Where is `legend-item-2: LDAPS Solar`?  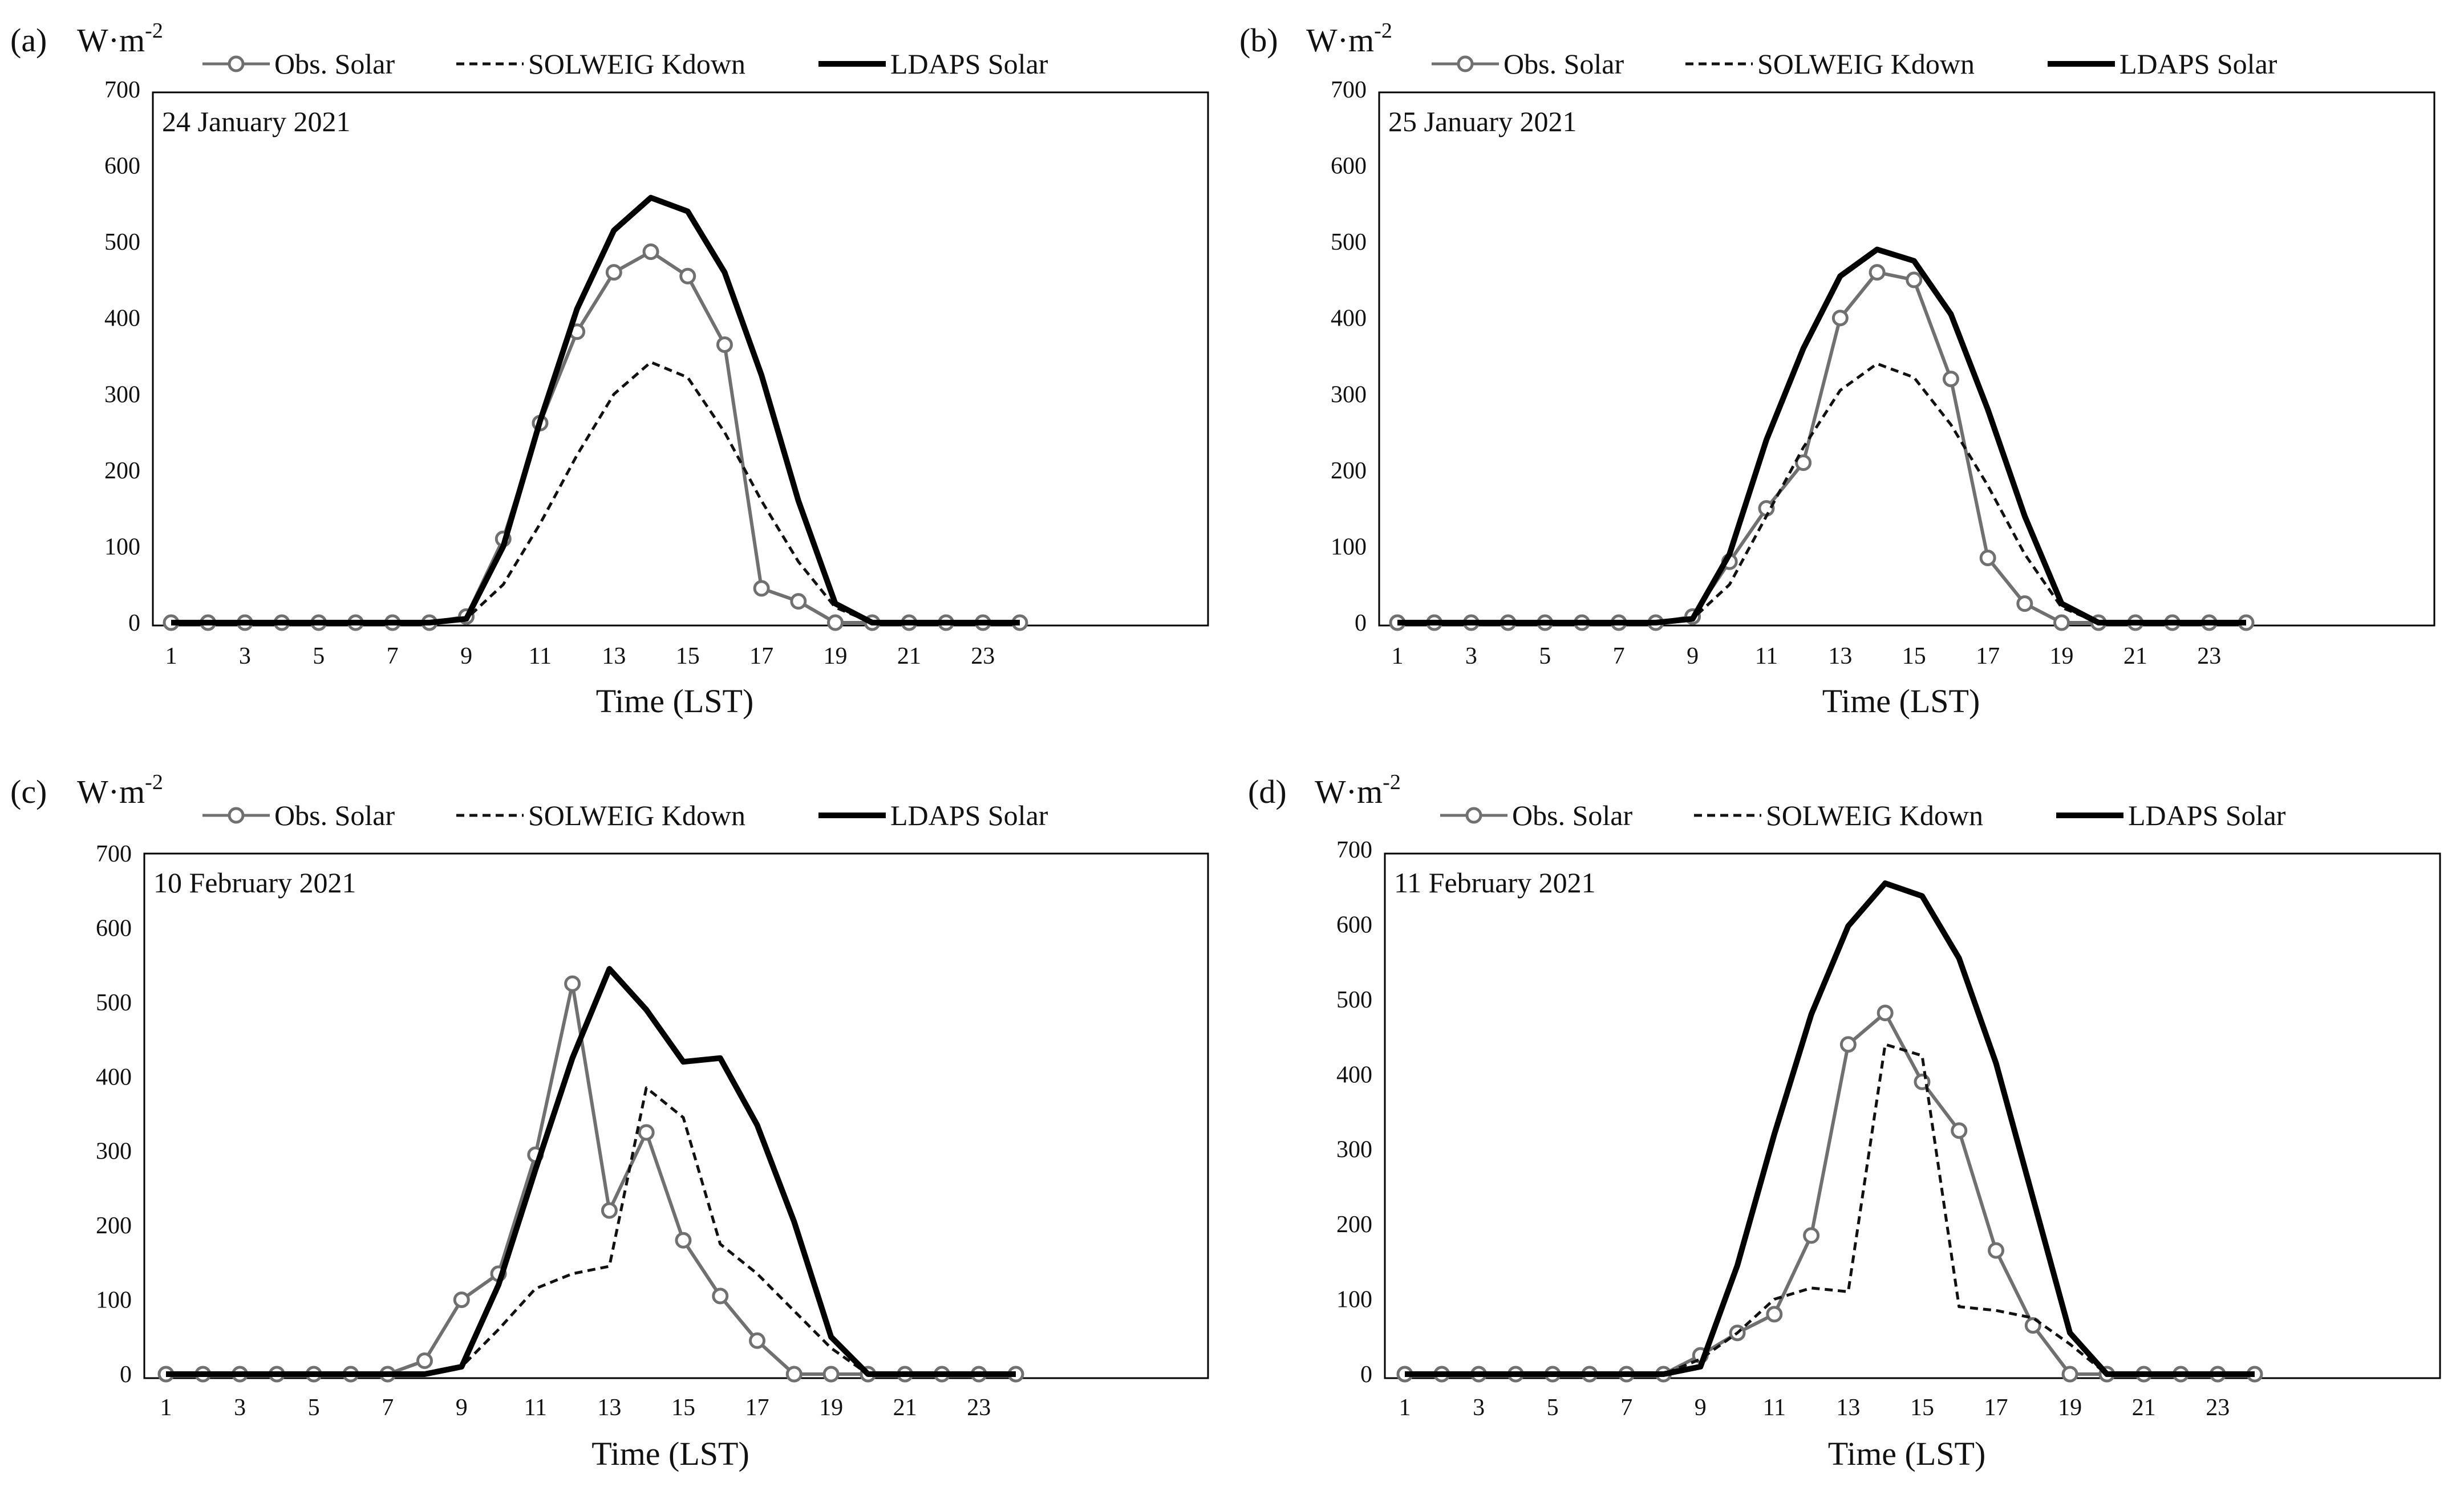
legend-item-2: LDAPS Solar is located at coordinates (2171, 815).